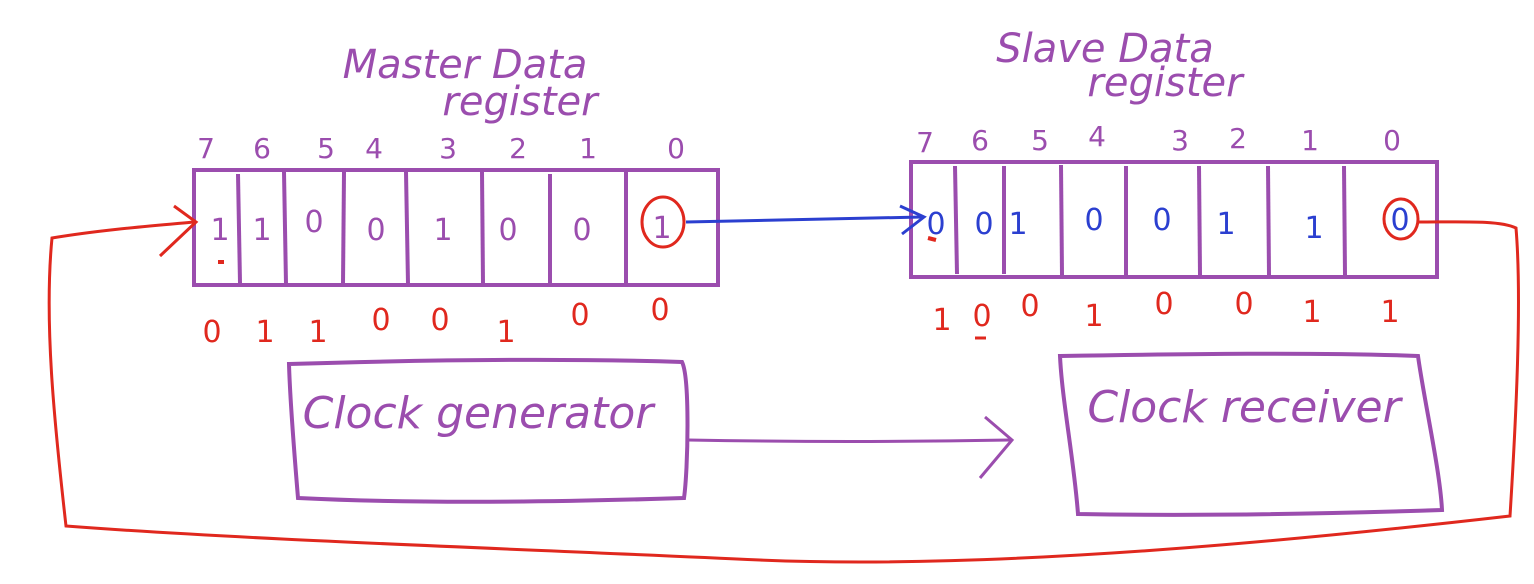 This screenshot has height=584, width=1534. I want to click on slave-below-3: 0, so click(1163, 304).